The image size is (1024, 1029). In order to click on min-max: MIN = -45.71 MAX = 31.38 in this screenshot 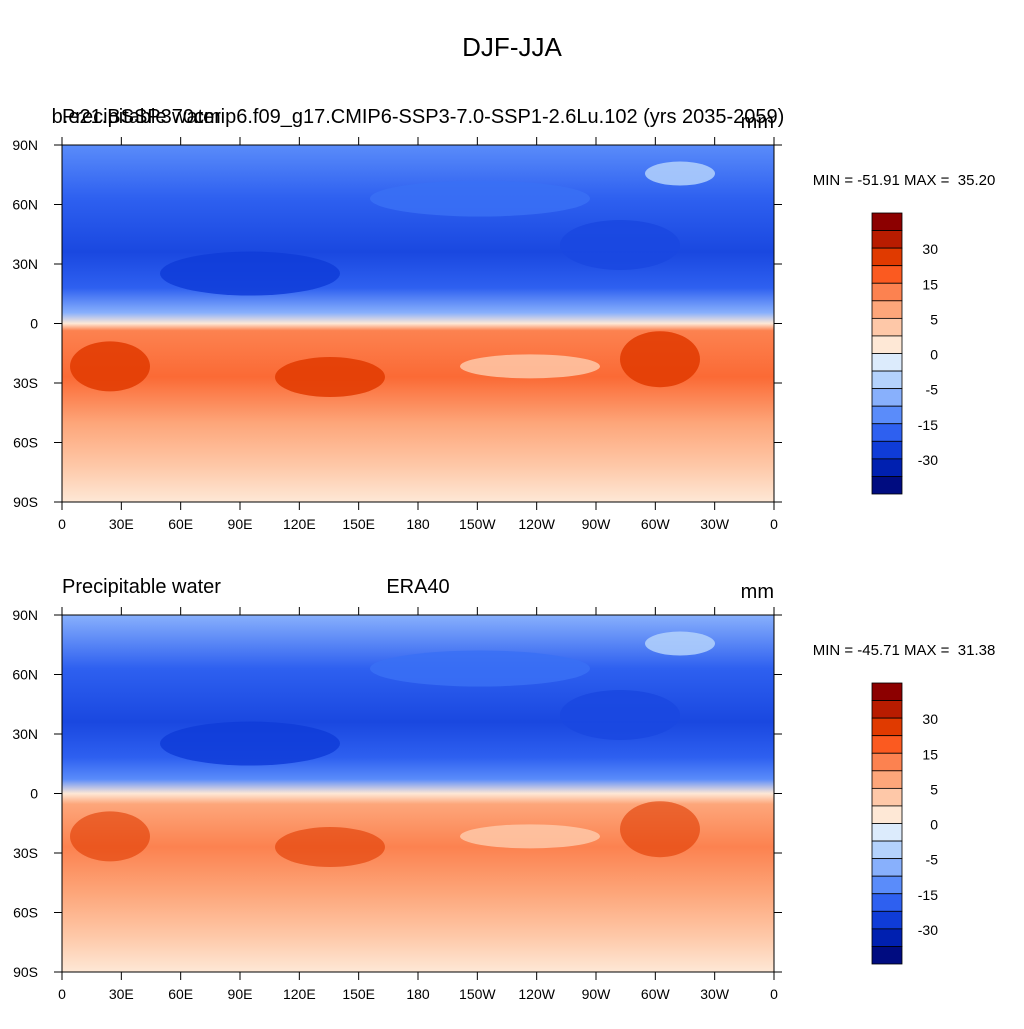, I will do `click(904, 650)`.